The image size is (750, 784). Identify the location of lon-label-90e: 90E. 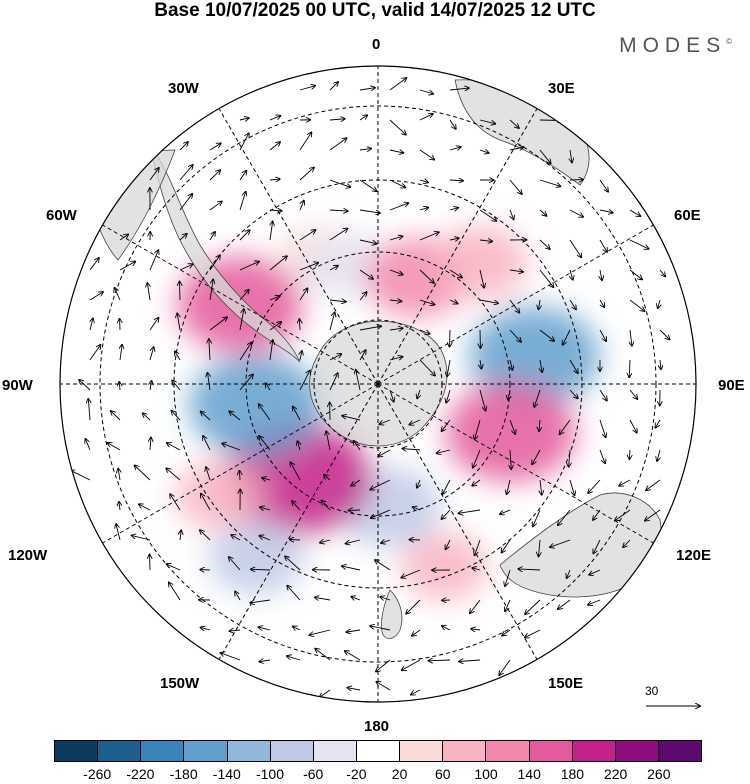
(731, 385).